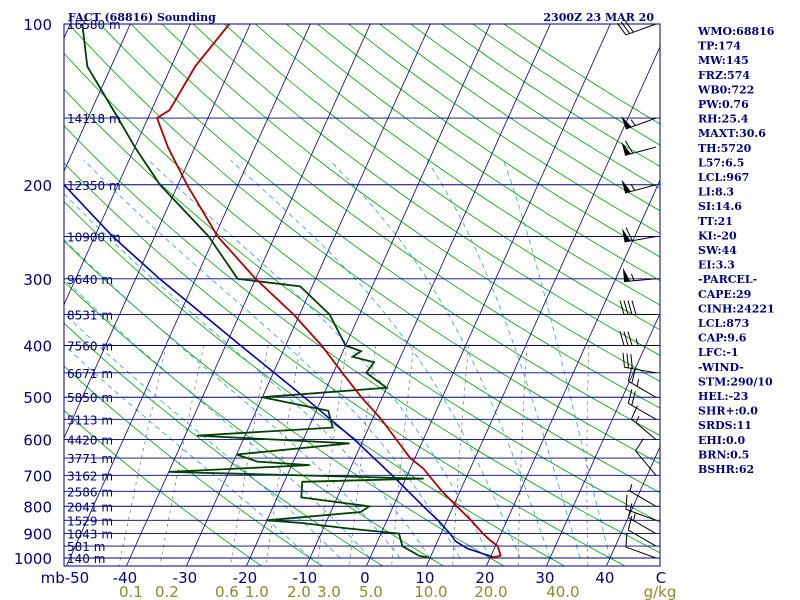 The image size is (800, 600). I want to click on index-value: LFC:-1, so click(718, 352).